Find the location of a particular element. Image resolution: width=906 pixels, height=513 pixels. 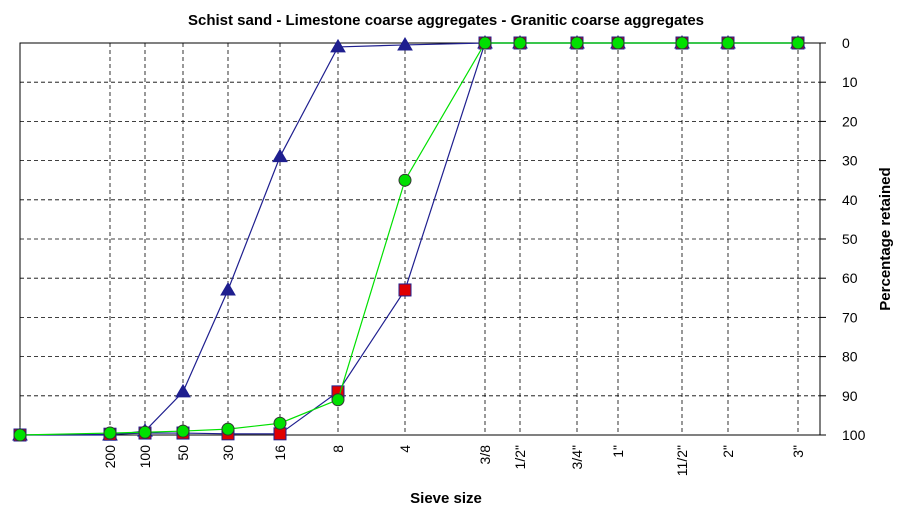

y-tick-label: 90 is located at coordinates (850, 396).